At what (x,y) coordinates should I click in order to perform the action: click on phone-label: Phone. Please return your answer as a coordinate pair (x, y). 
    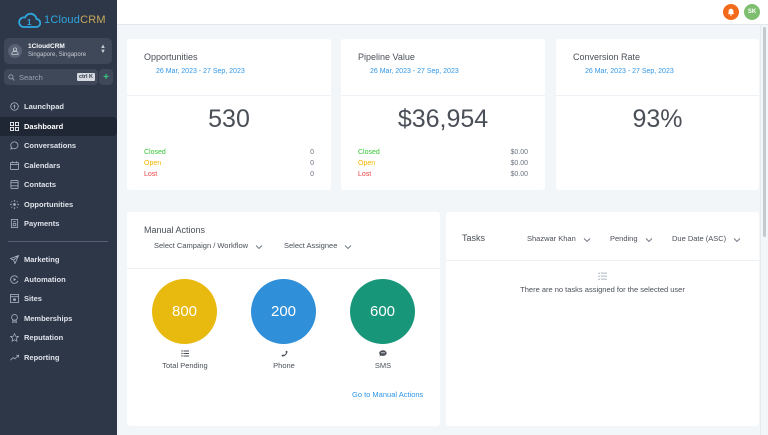
    Looking at the image, I should click on (284, 365).